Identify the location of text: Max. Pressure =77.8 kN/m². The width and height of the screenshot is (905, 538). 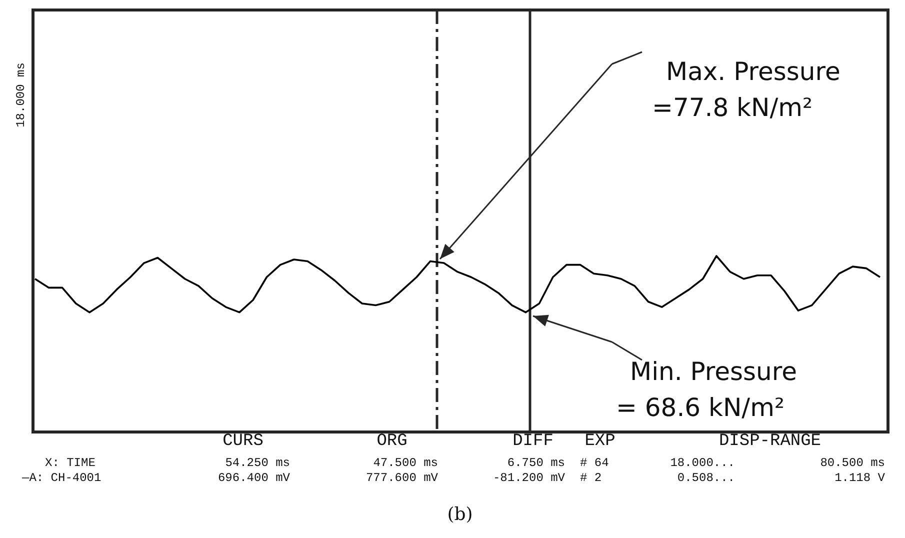
(746, 89).